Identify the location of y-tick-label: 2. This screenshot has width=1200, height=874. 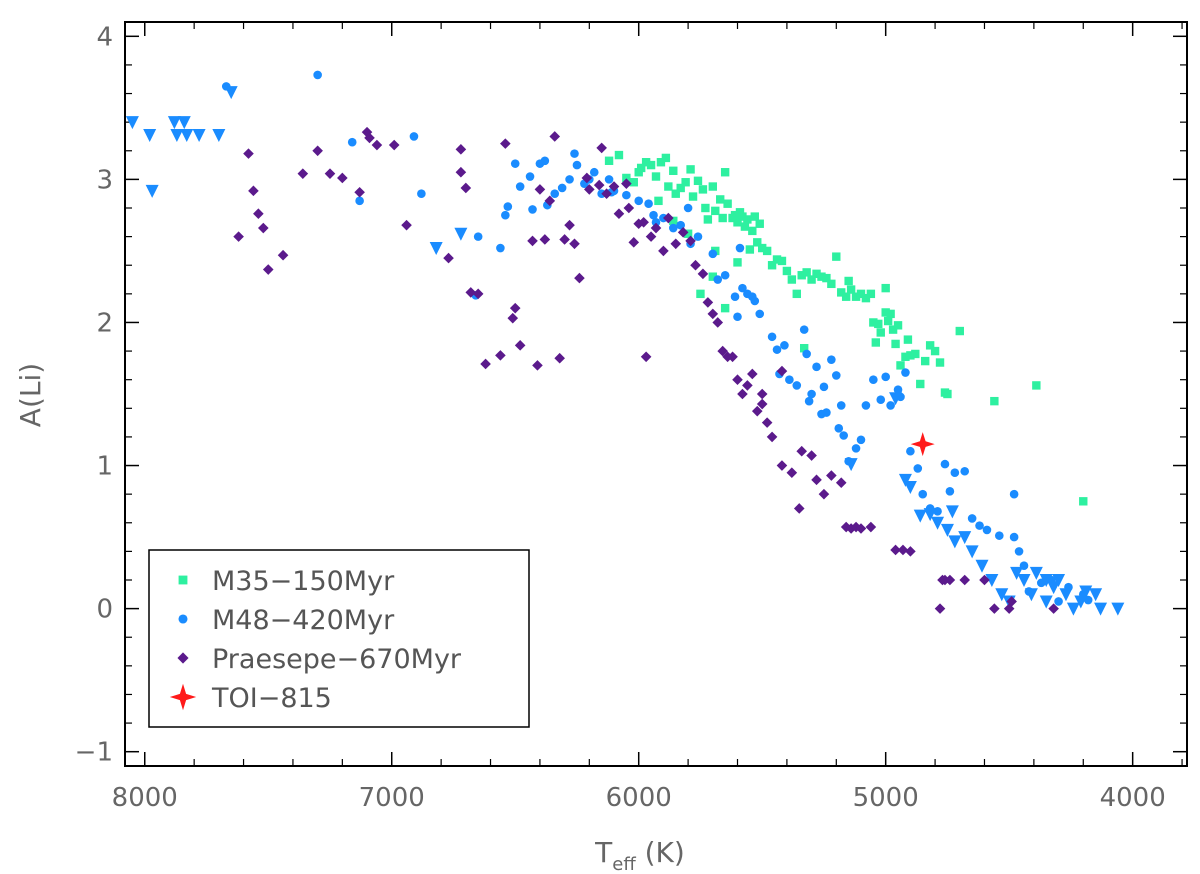
(104, 323).